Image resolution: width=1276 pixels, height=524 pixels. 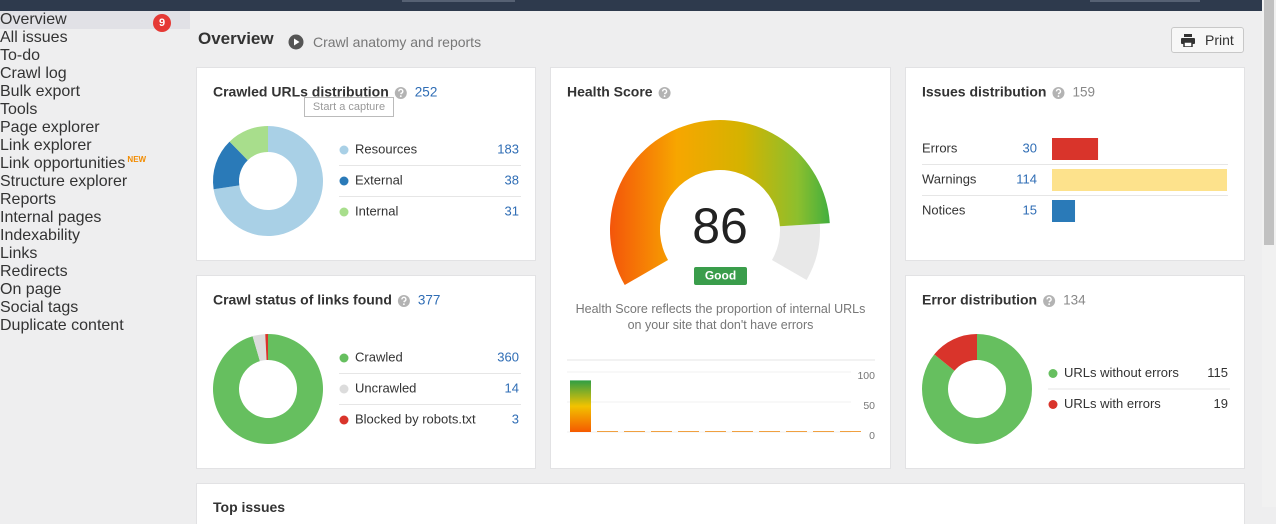 What do you see at coordinates (1026, 178) in the screenshot?
I see `row-value: 114` at bounding box center [1026, 178].